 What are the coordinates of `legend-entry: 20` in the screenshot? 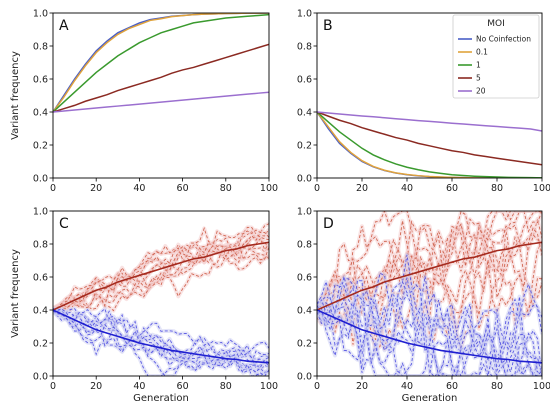 It's located at (481, 91).